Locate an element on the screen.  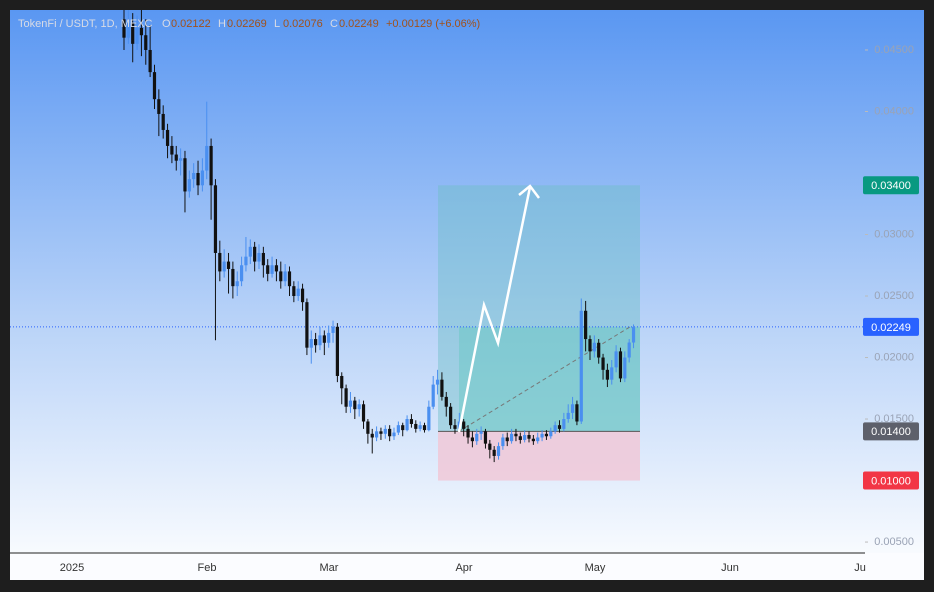
ohlc-letter: H is located at coordinates (222, 24).